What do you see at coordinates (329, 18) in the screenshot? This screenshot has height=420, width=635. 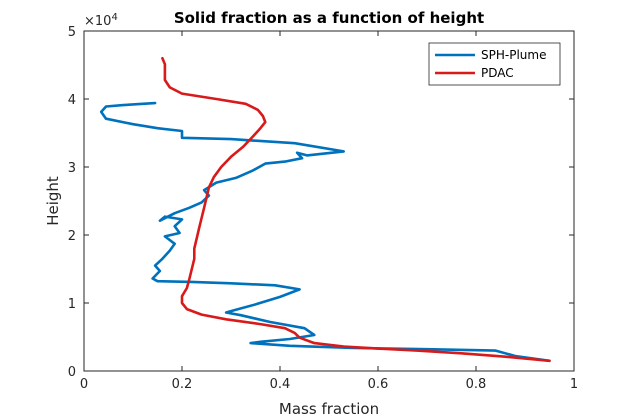 I see `chart-title: Solid fraction as a function of height` at bounding box center [329, 18].